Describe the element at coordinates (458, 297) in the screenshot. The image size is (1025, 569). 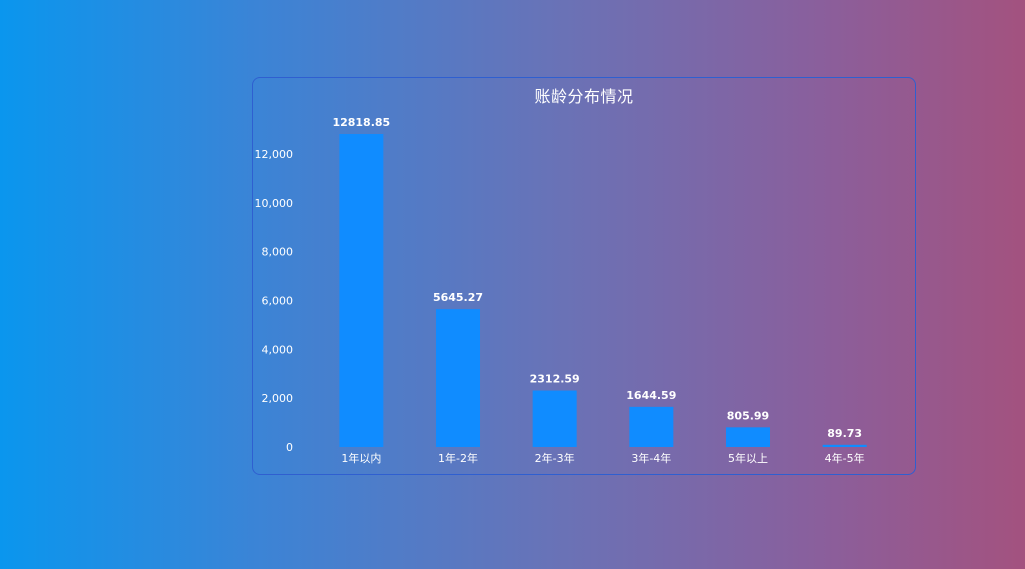
I see `bar-value-label: 5645.27` at that location.